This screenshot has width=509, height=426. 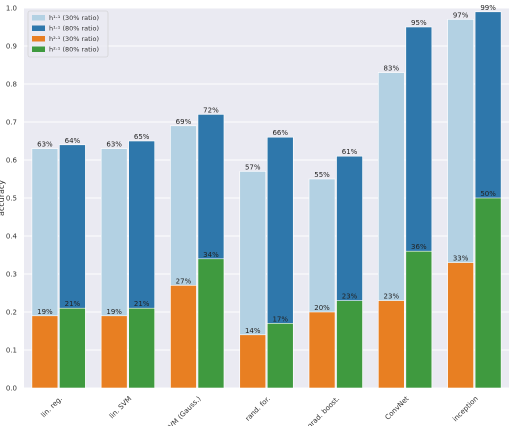 I want to click on y-tick-label: 0.3, so click(x=11, y=275).